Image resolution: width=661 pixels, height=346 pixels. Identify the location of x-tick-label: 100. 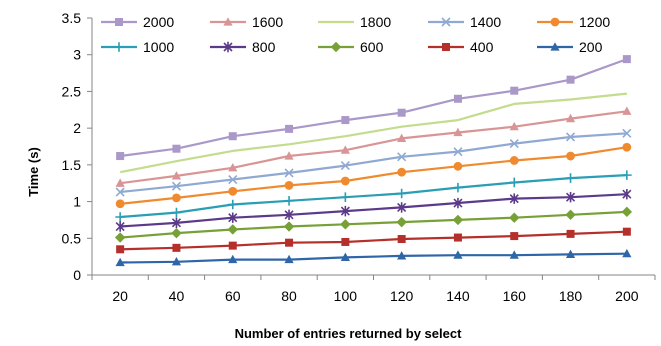
(346, 296).